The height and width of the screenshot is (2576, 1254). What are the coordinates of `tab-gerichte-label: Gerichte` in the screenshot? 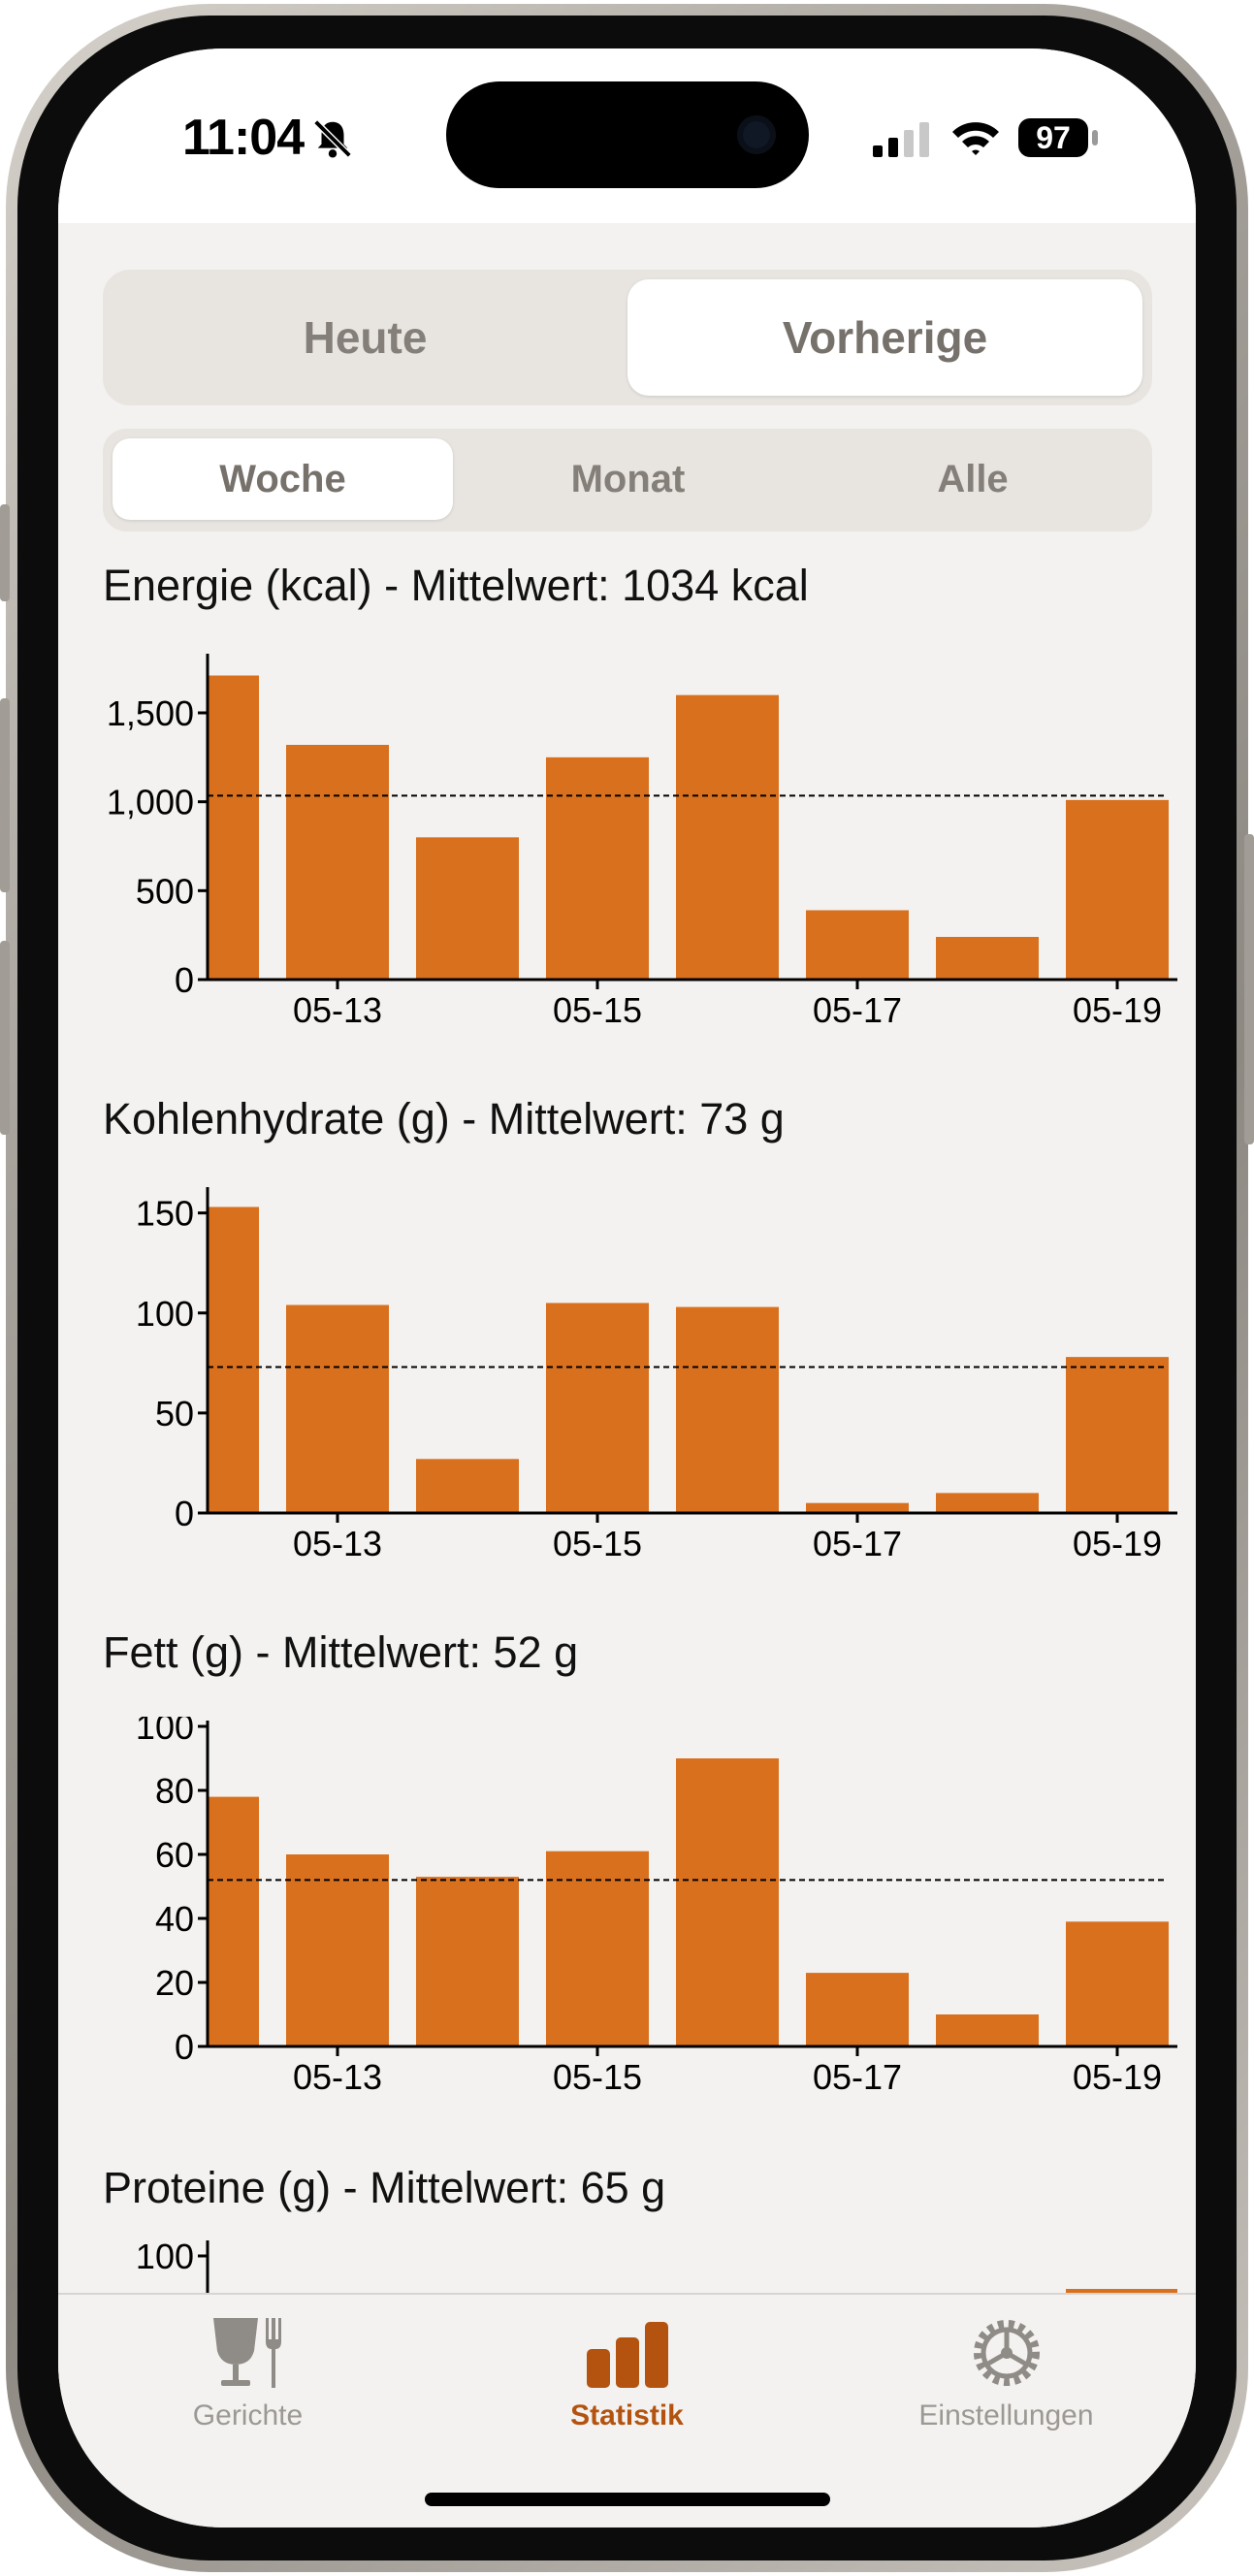 It's located at (248, 2415).